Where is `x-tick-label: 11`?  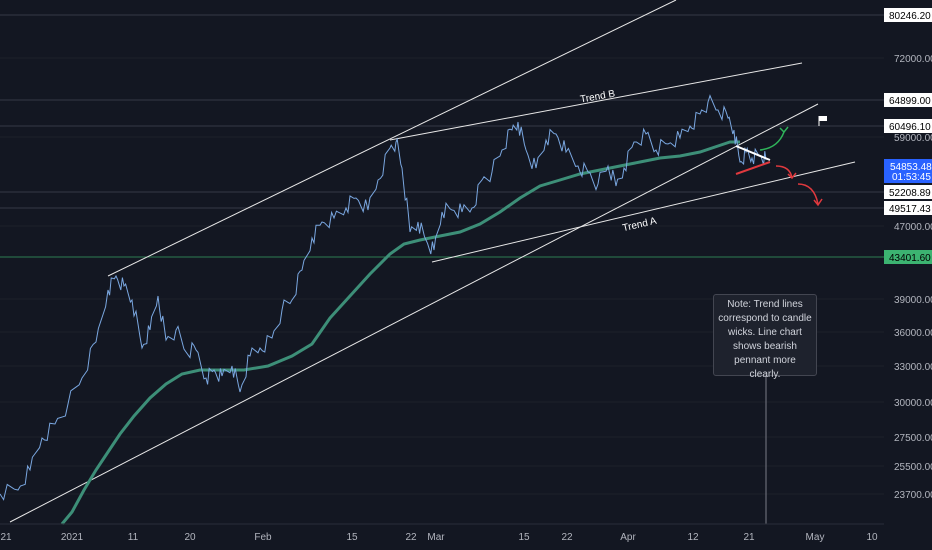
x-tick-label: 11 is located at coordinates (133, 537).